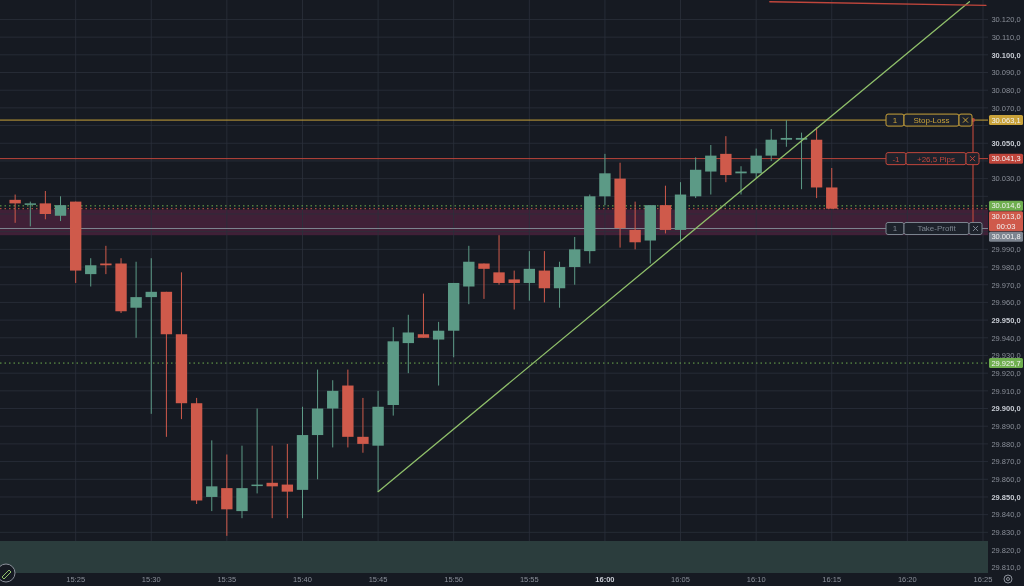  I want to click on annotation: Stop-Loss, so click(931, 121).